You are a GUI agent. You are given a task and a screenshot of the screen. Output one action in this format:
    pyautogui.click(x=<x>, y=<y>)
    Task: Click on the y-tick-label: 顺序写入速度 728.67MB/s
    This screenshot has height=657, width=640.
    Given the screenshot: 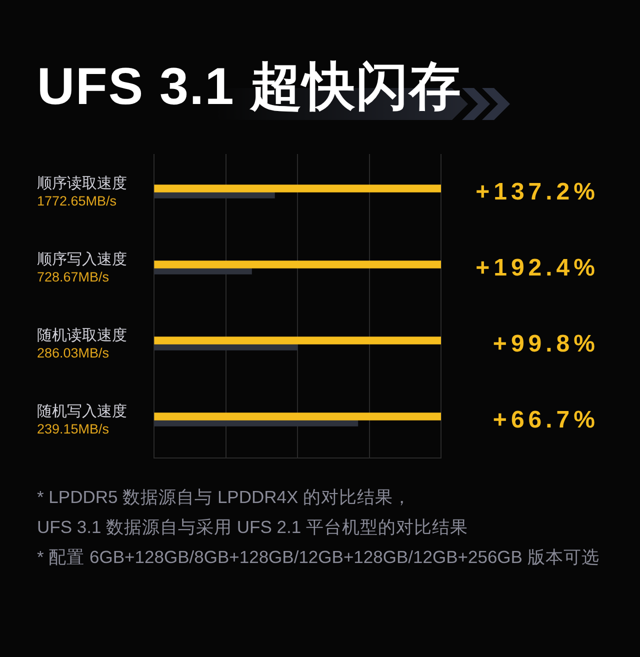 What is the action you would take?
    pyautogui.click(x=82, y=267)
    